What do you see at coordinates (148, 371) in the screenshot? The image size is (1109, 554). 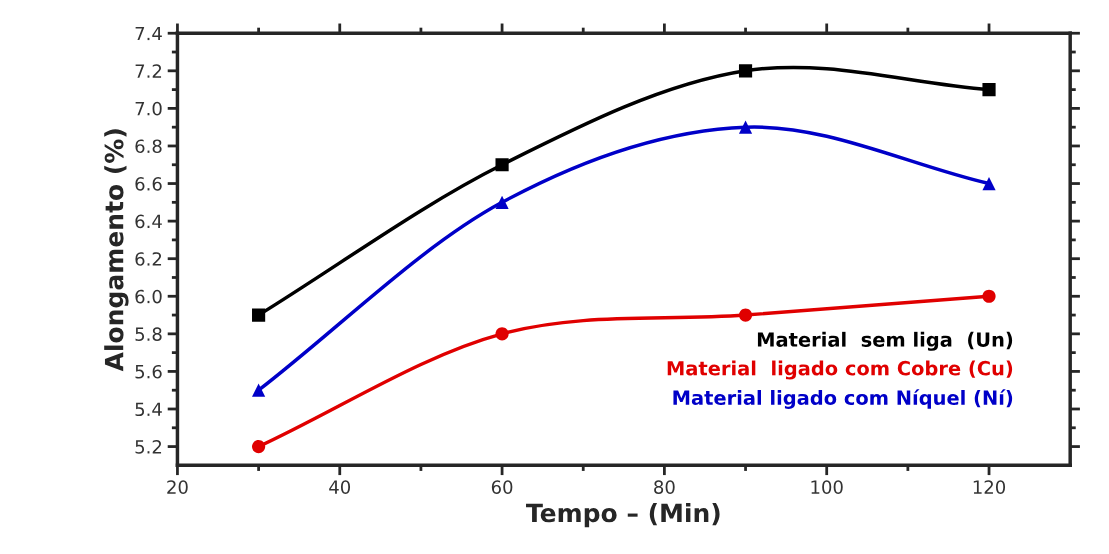 I see `y-tick-label: 5.6` at bounding box center [148, 371].